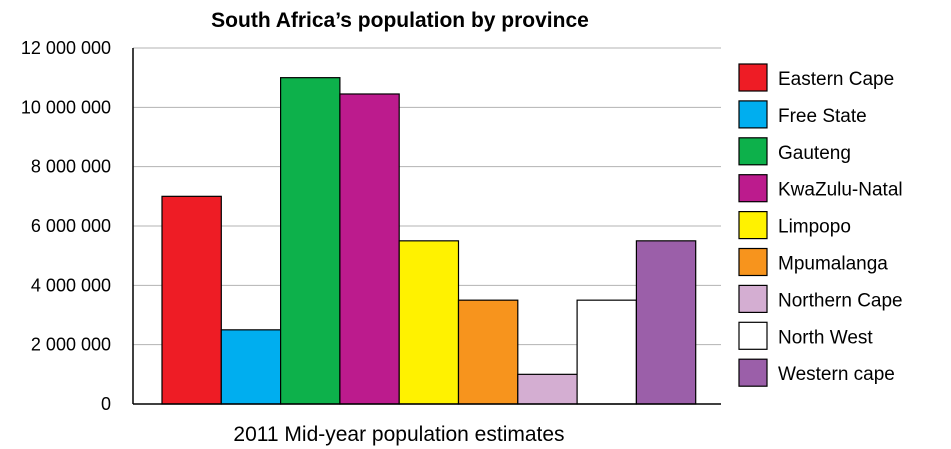 The height and width of the screenshot is (449, 951). I want to click on bar-north-west, so click(606, 352).